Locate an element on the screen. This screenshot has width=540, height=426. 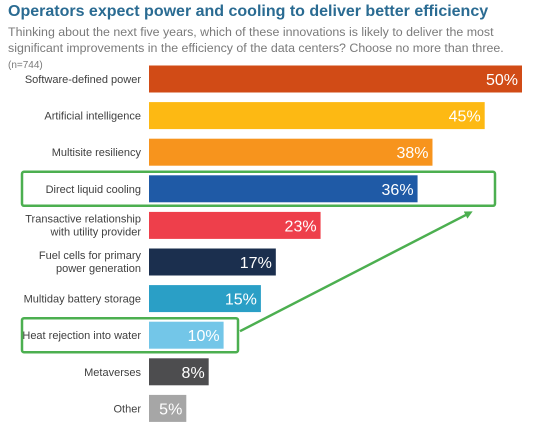
category-label-software-defined-power: Software-defined power is located at coordinates (83, 80).